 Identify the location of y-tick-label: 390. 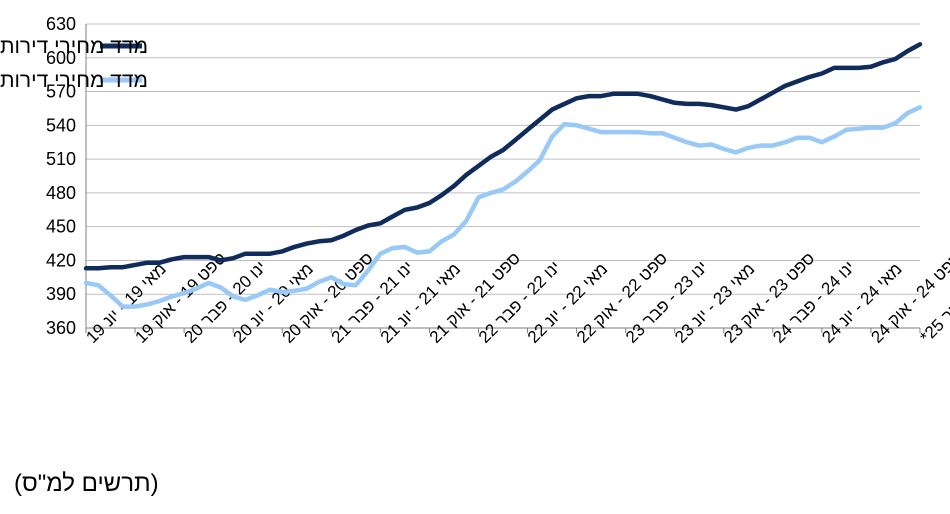
(61, 294).